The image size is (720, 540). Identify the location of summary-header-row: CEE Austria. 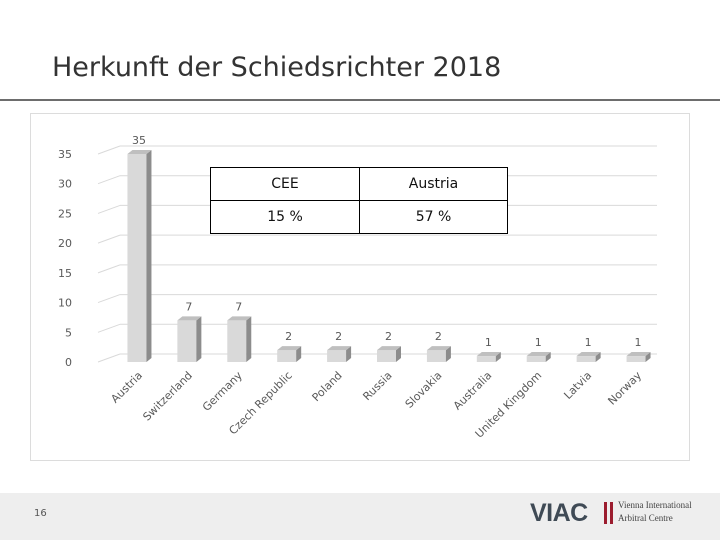
(359, 184).